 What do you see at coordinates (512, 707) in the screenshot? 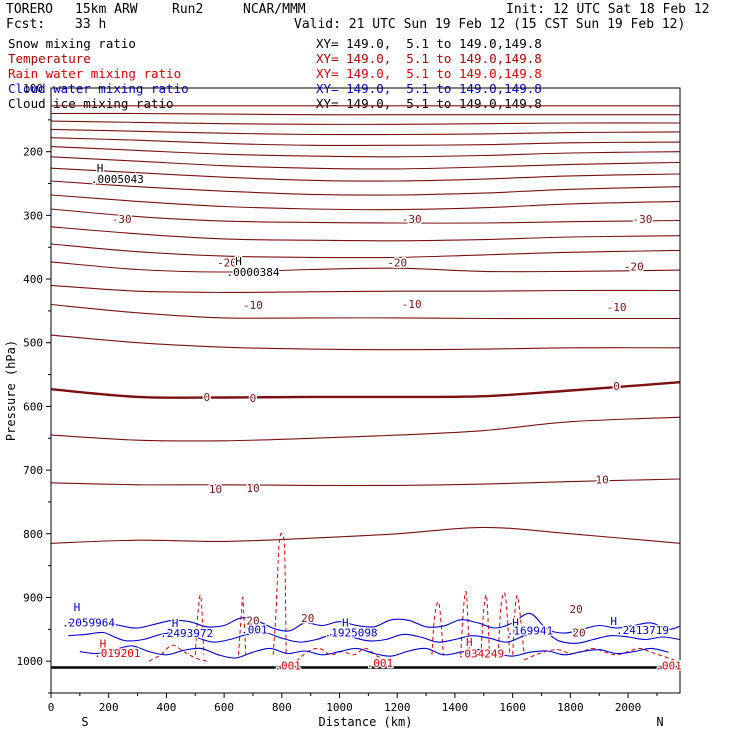
I see `x-tick-label-8: 1600` at bounding box center [512, 707].